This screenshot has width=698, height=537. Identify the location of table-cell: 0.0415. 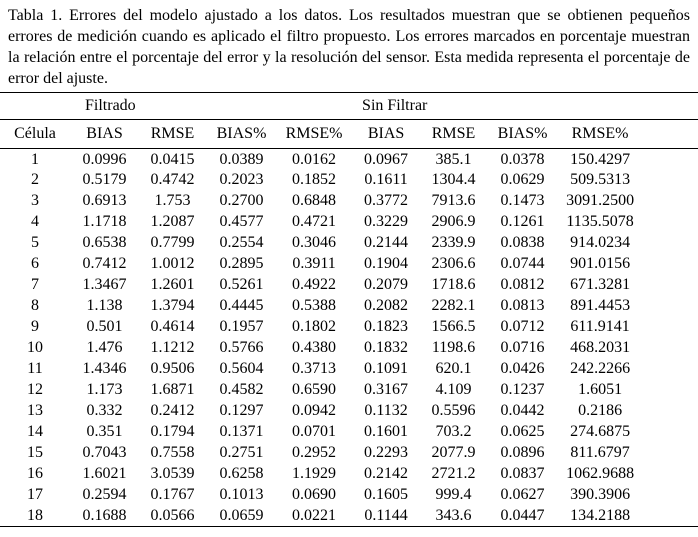
(172, 160).